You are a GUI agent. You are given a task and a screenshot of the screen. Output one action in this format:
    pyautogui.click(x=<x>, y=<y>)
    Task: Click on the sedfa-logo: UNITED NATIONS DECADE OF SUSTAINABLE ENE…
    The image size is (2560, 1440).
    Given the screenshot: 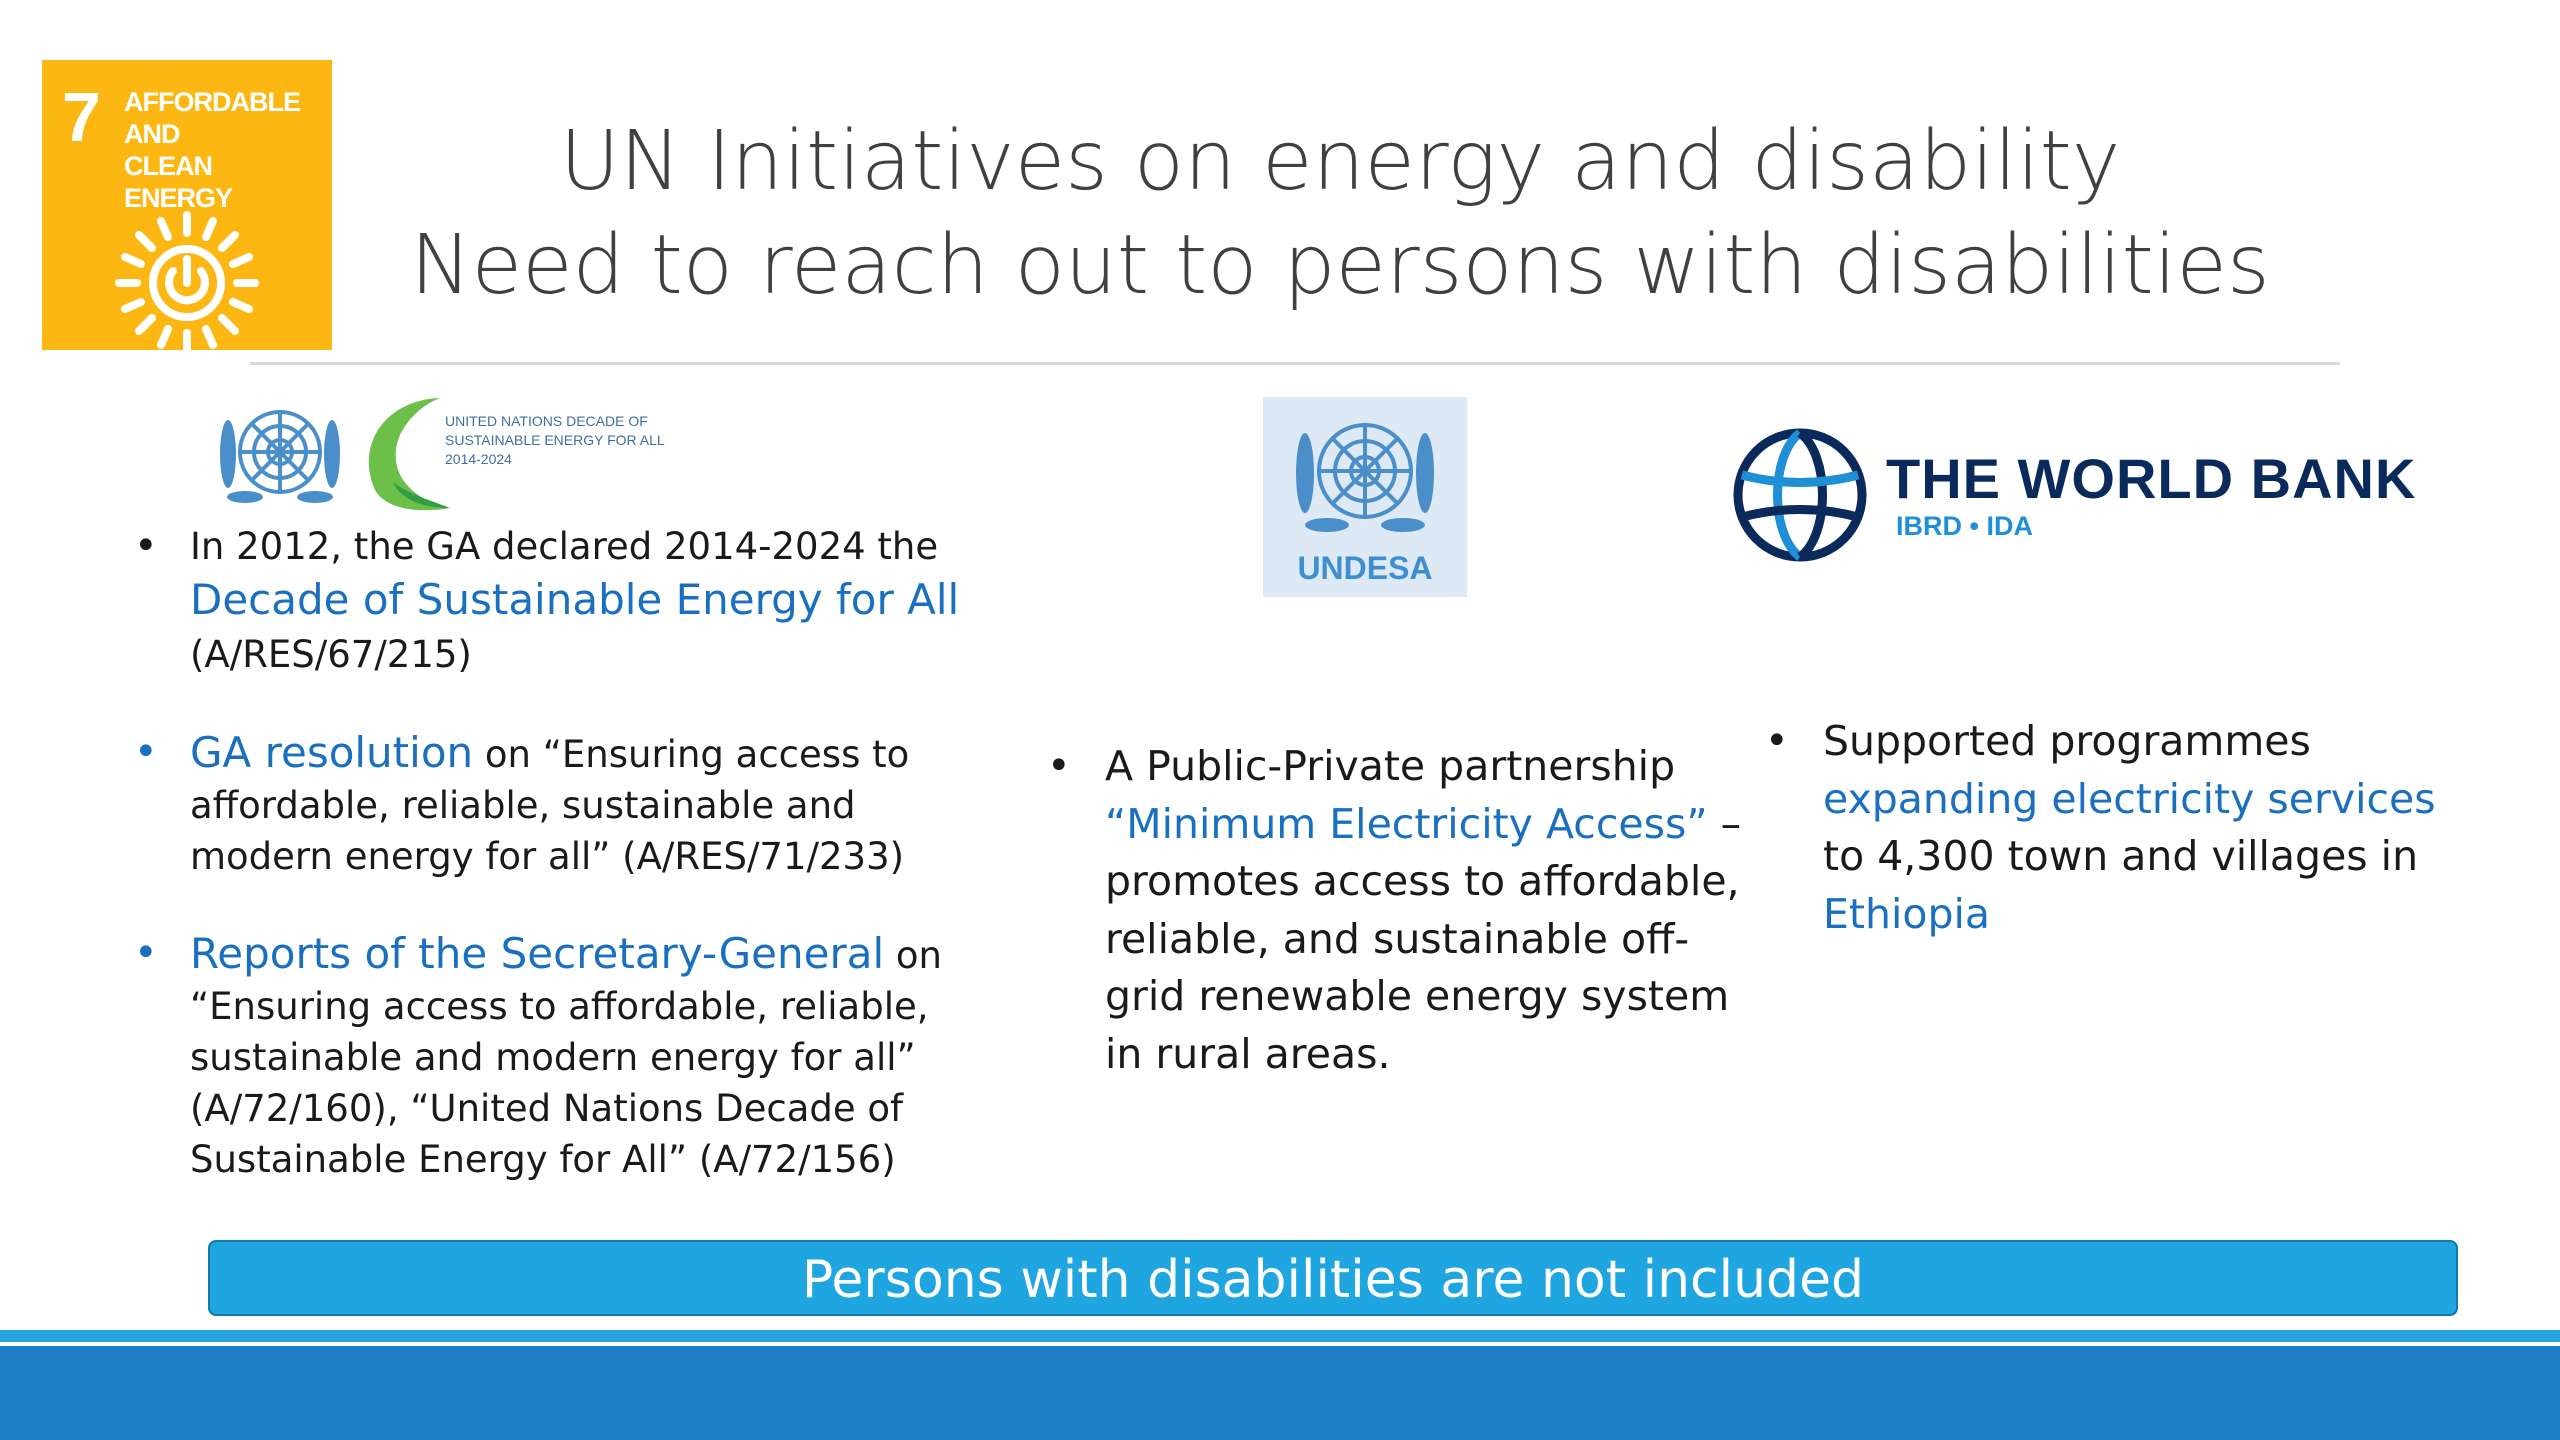 What is the action you would take?
    pyautogui.click(x=455, y=452)
    